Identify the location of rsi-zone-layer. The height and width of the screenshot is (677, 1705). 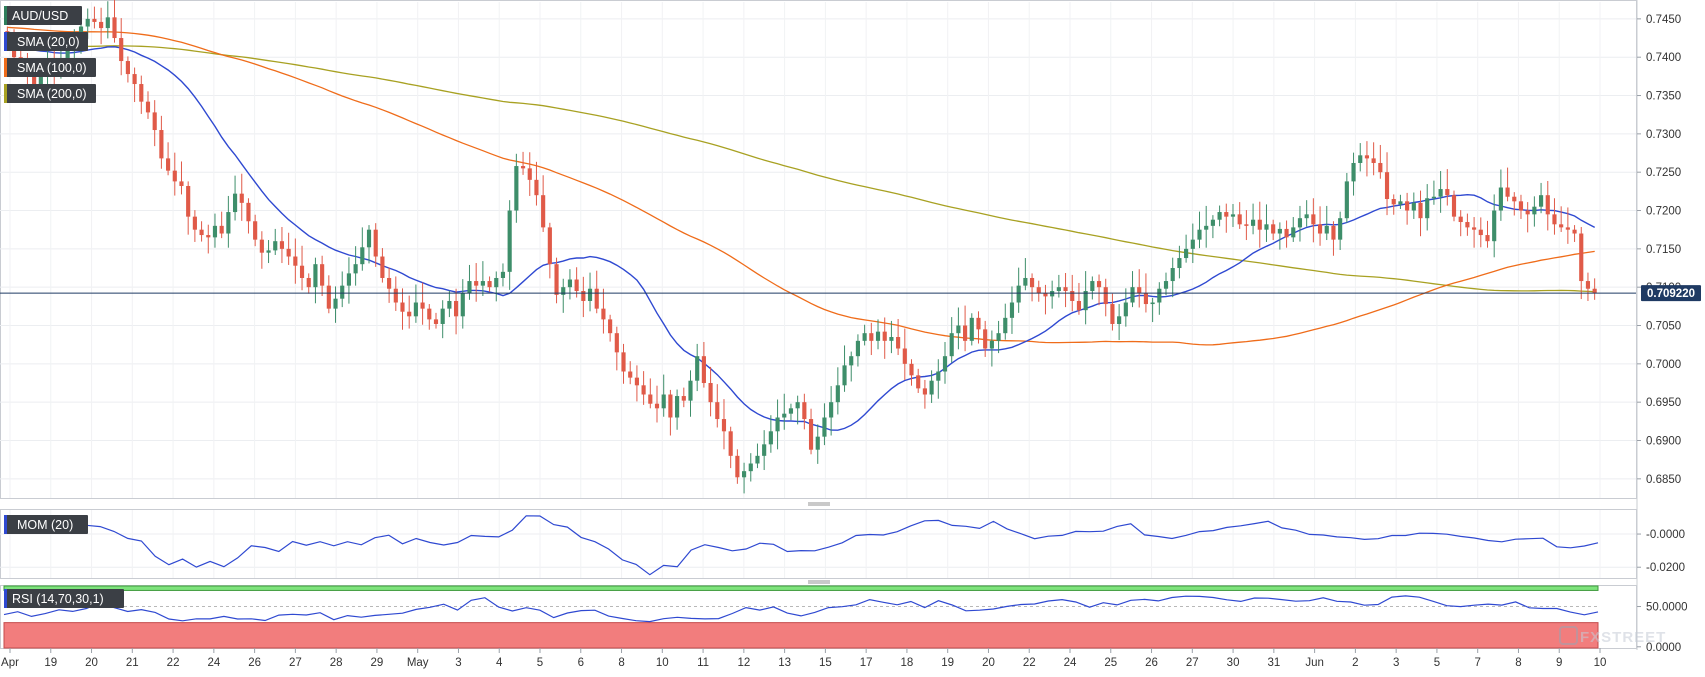
(801, 617).